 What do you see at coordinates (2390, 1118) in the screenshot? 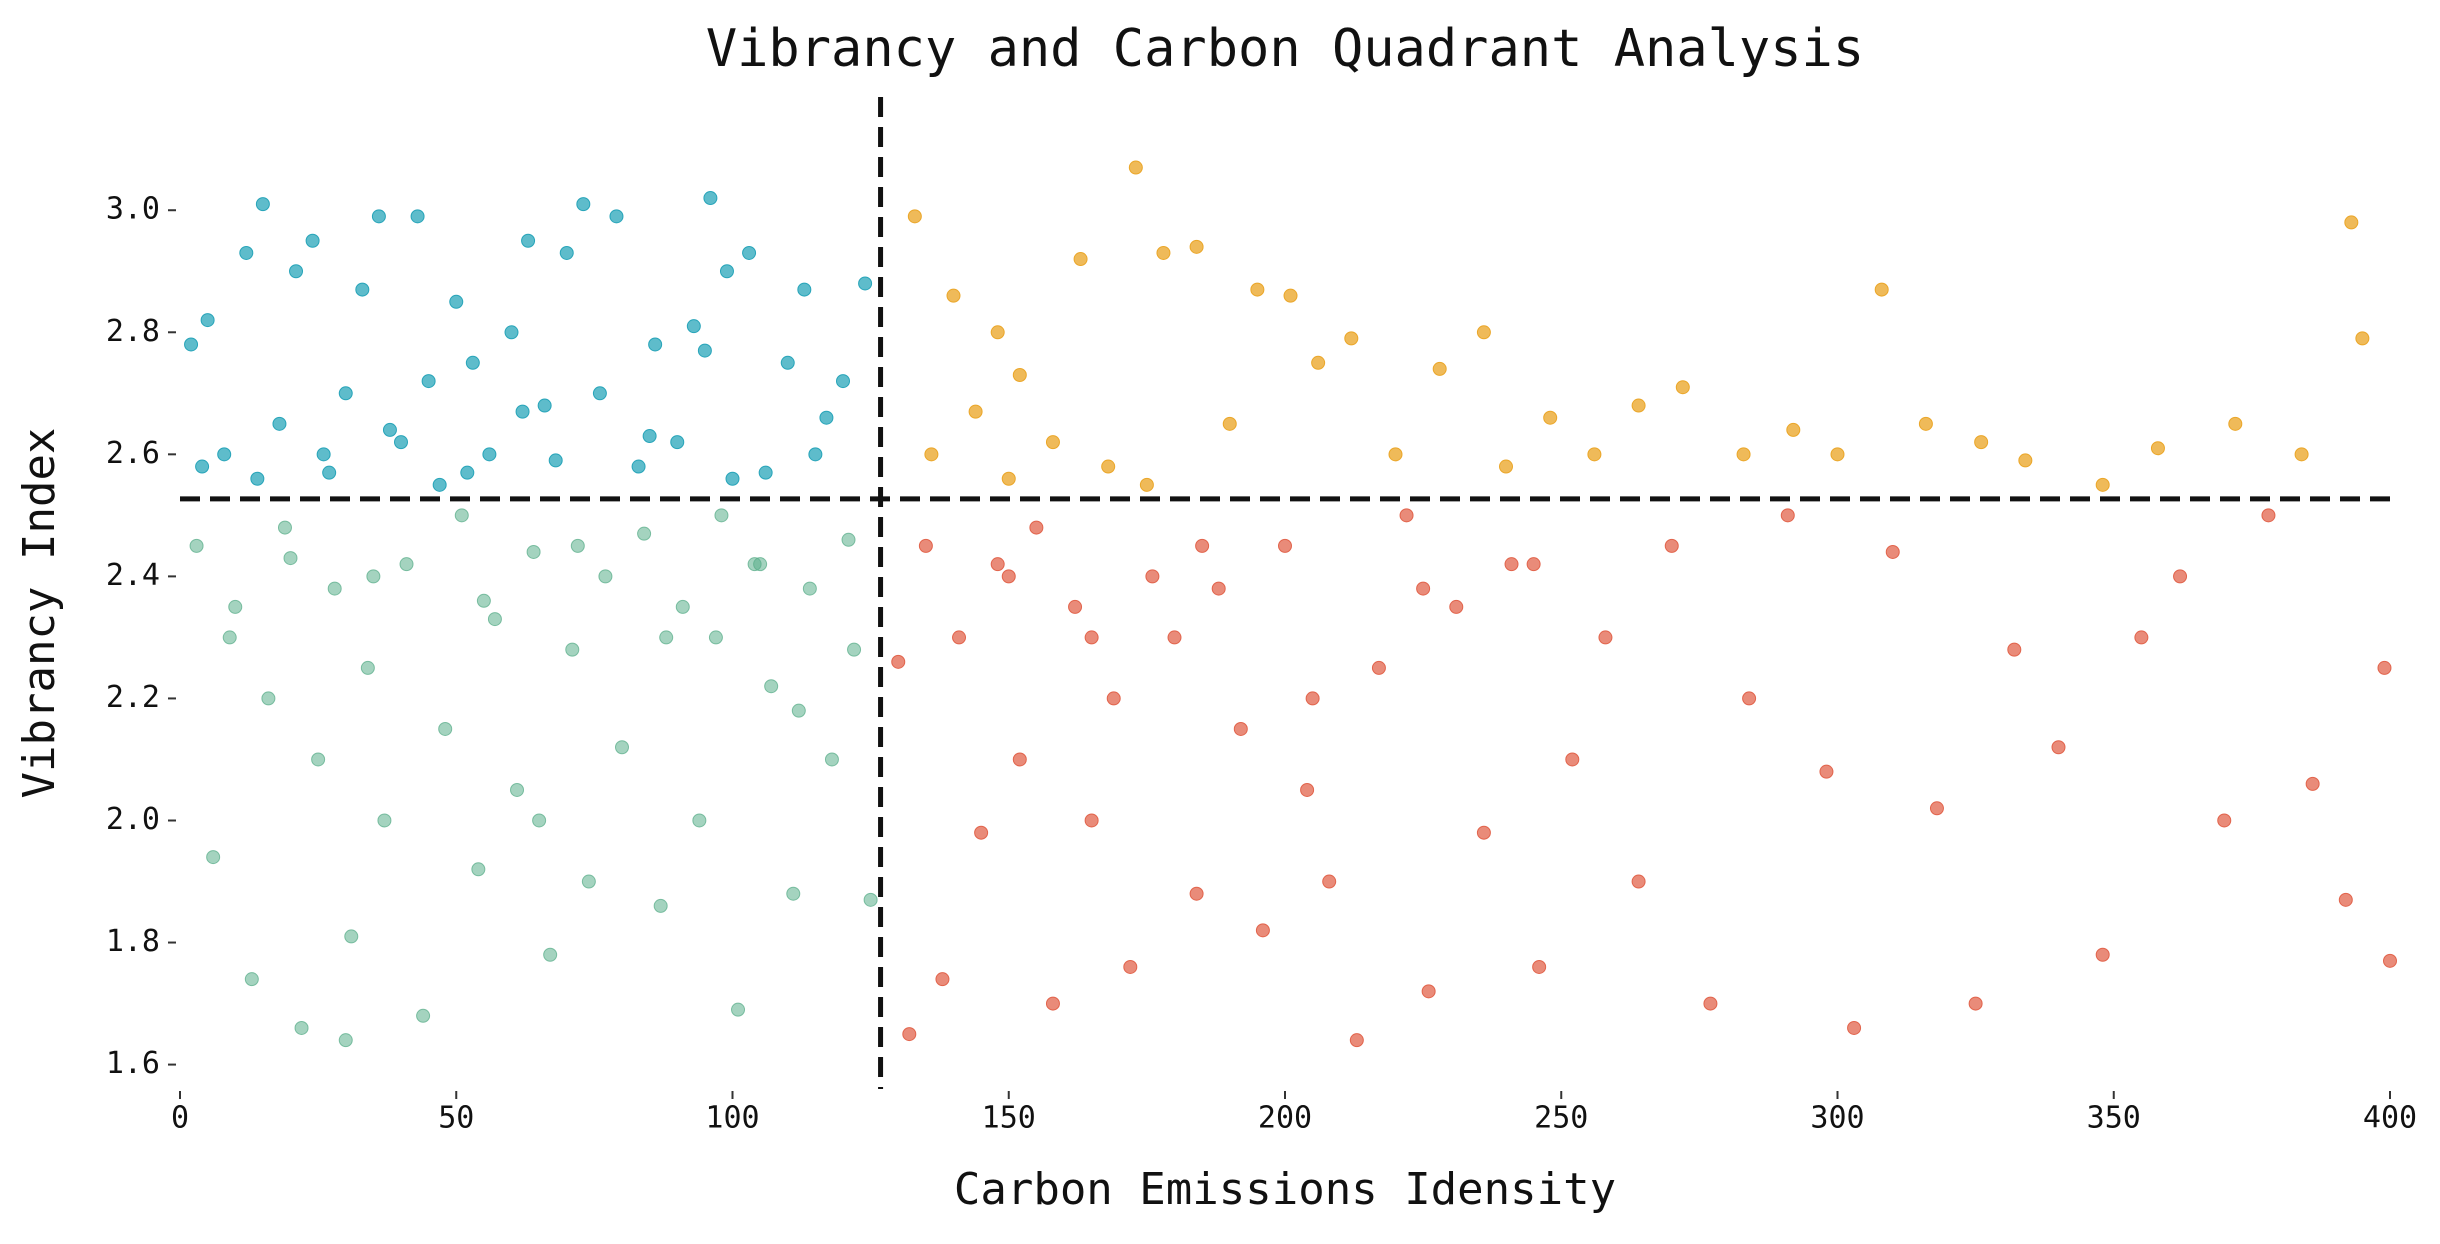
I see `x-tick-label: 400` at bounding box center [2390, 1118].